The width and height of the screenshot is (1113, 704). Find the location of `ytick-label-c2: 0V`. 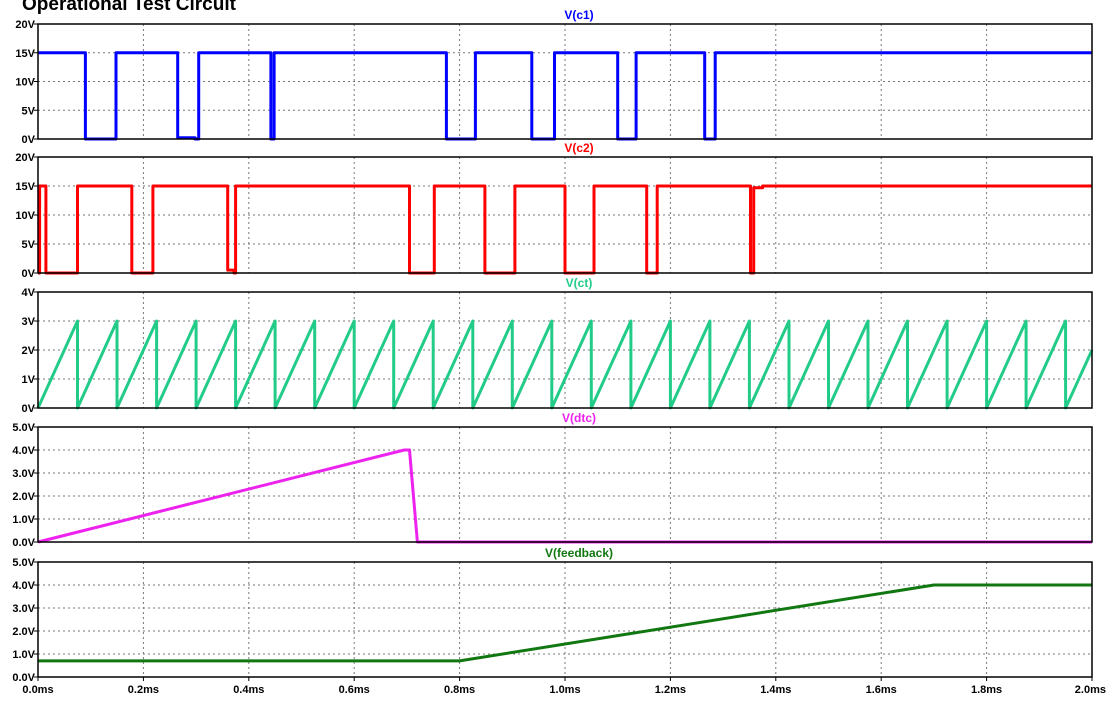

ytick-label-c2: 0V is located at coordinates (29, 274).